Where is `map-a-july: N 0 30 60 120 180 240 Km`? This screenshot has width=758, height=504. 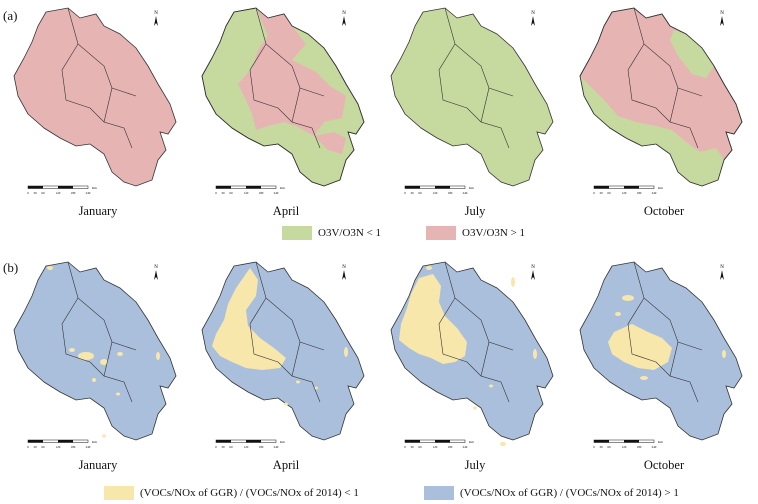
map-a-july: N 0 30 60 120 180 240 Km is located at coordinates (472, 100).